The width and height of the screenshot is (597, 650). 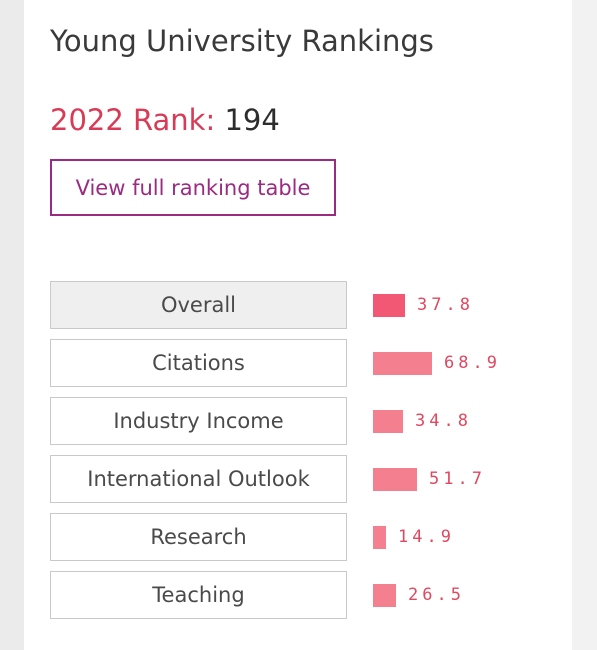 What do you see at coordinates (584, 325) in the screenshot?
I see `right-gutter` at bounding box center [584, 325].